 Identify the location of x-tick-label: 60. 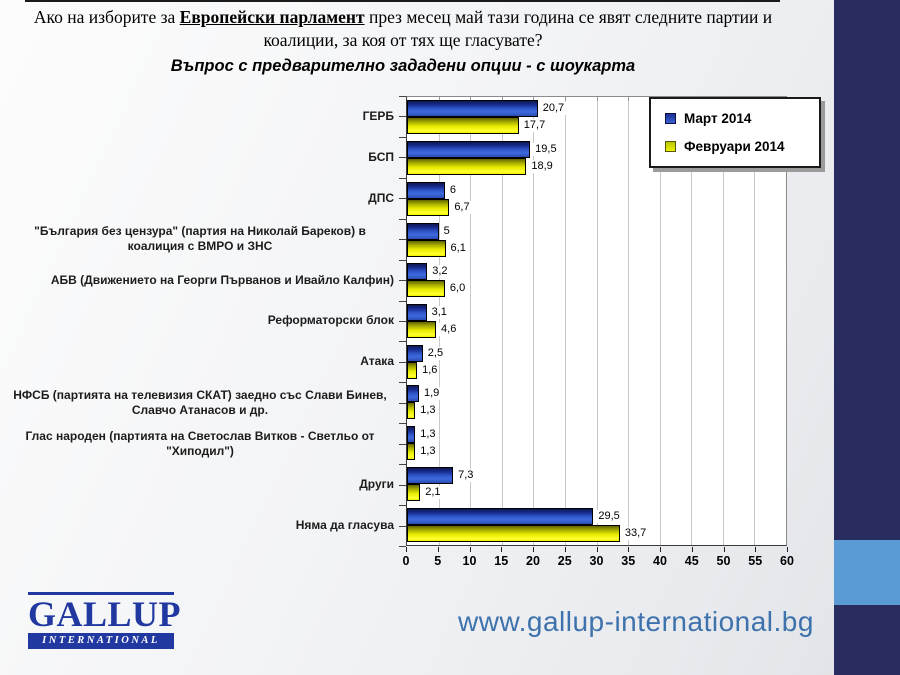
(787, 561).